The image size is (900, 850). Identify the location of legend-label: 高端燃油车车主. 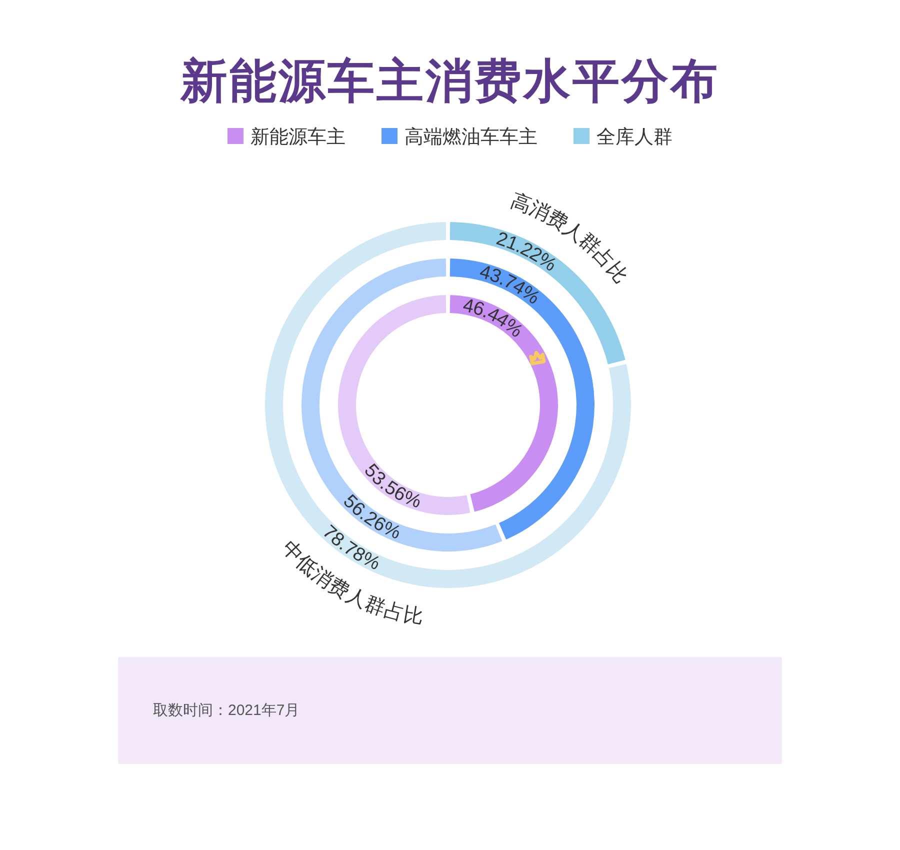
(471, 137).